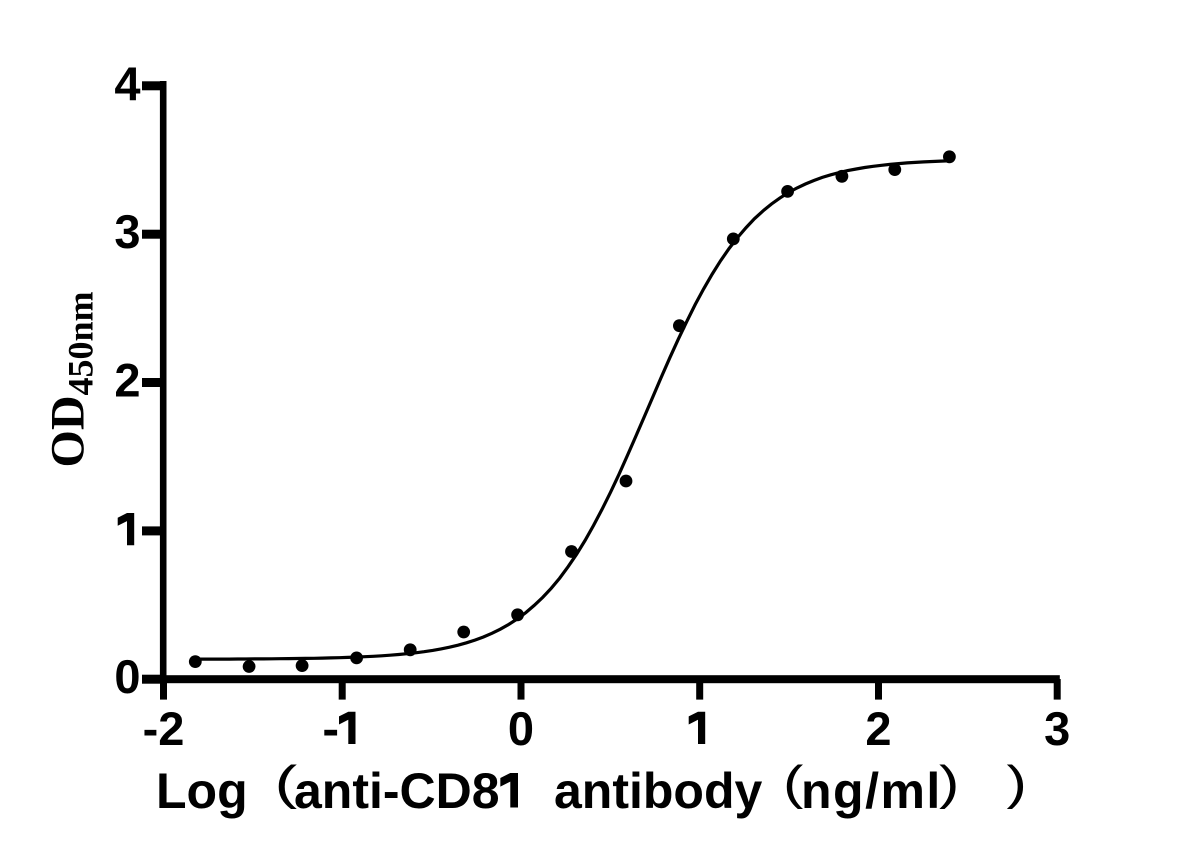 Image resolution: width=1194 pixels, height=868 pixels. I want to click on svg-text: antibody, so click(658, 791).